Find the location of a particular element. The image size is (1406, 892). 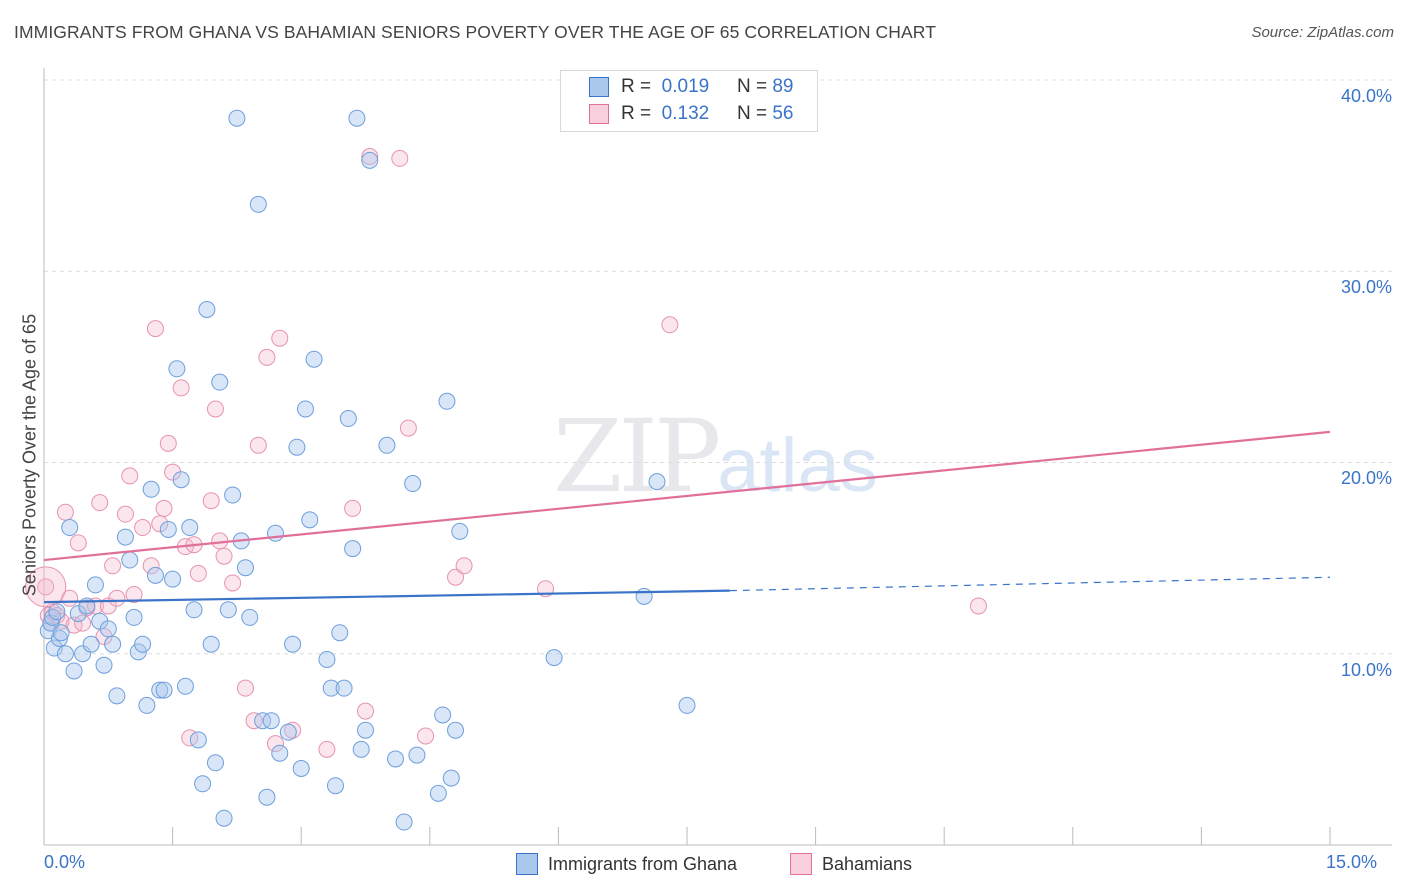

legend-n-label: N = is located at coordinates (752, 86).